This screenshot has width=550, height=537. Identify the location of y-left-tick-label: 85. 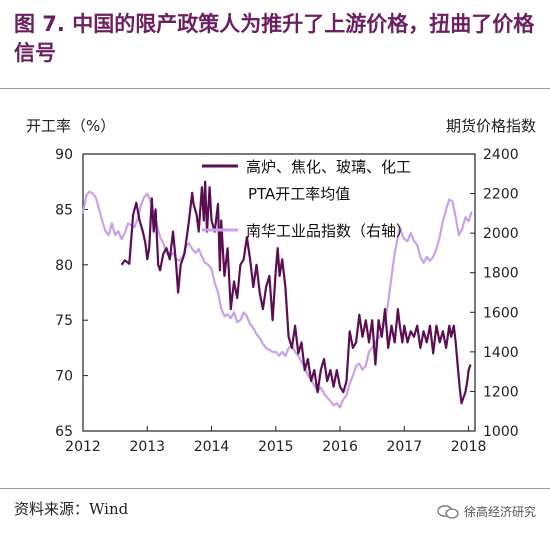
(64, 210).